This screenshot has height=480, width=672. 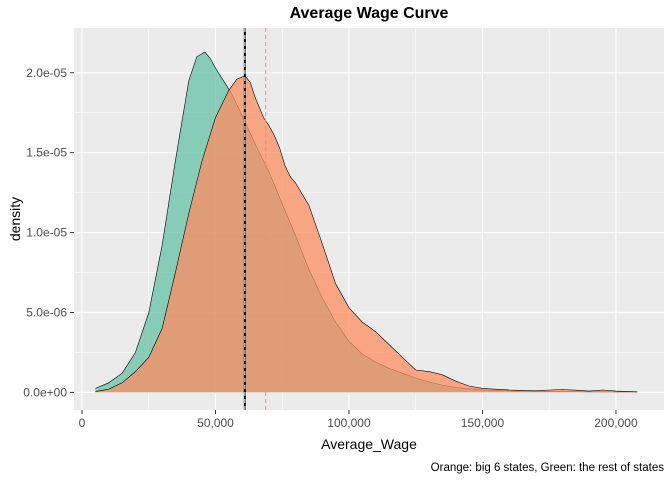 What do you see at coordinates (369, 13) in the screenshot?
I see `chart-title: Average Wage Curve` at bounding box center [369, 13].